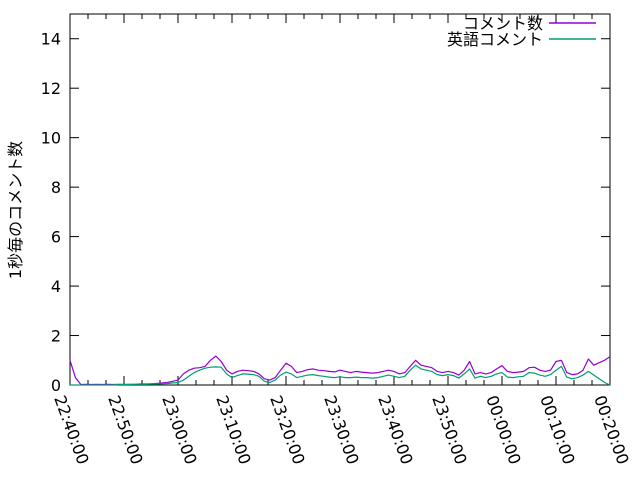 The image size is (640, 480). Describe the element at coordinates (179, 430) in the screenshot. I see `x-tick-label: 23:00:00` at that location.